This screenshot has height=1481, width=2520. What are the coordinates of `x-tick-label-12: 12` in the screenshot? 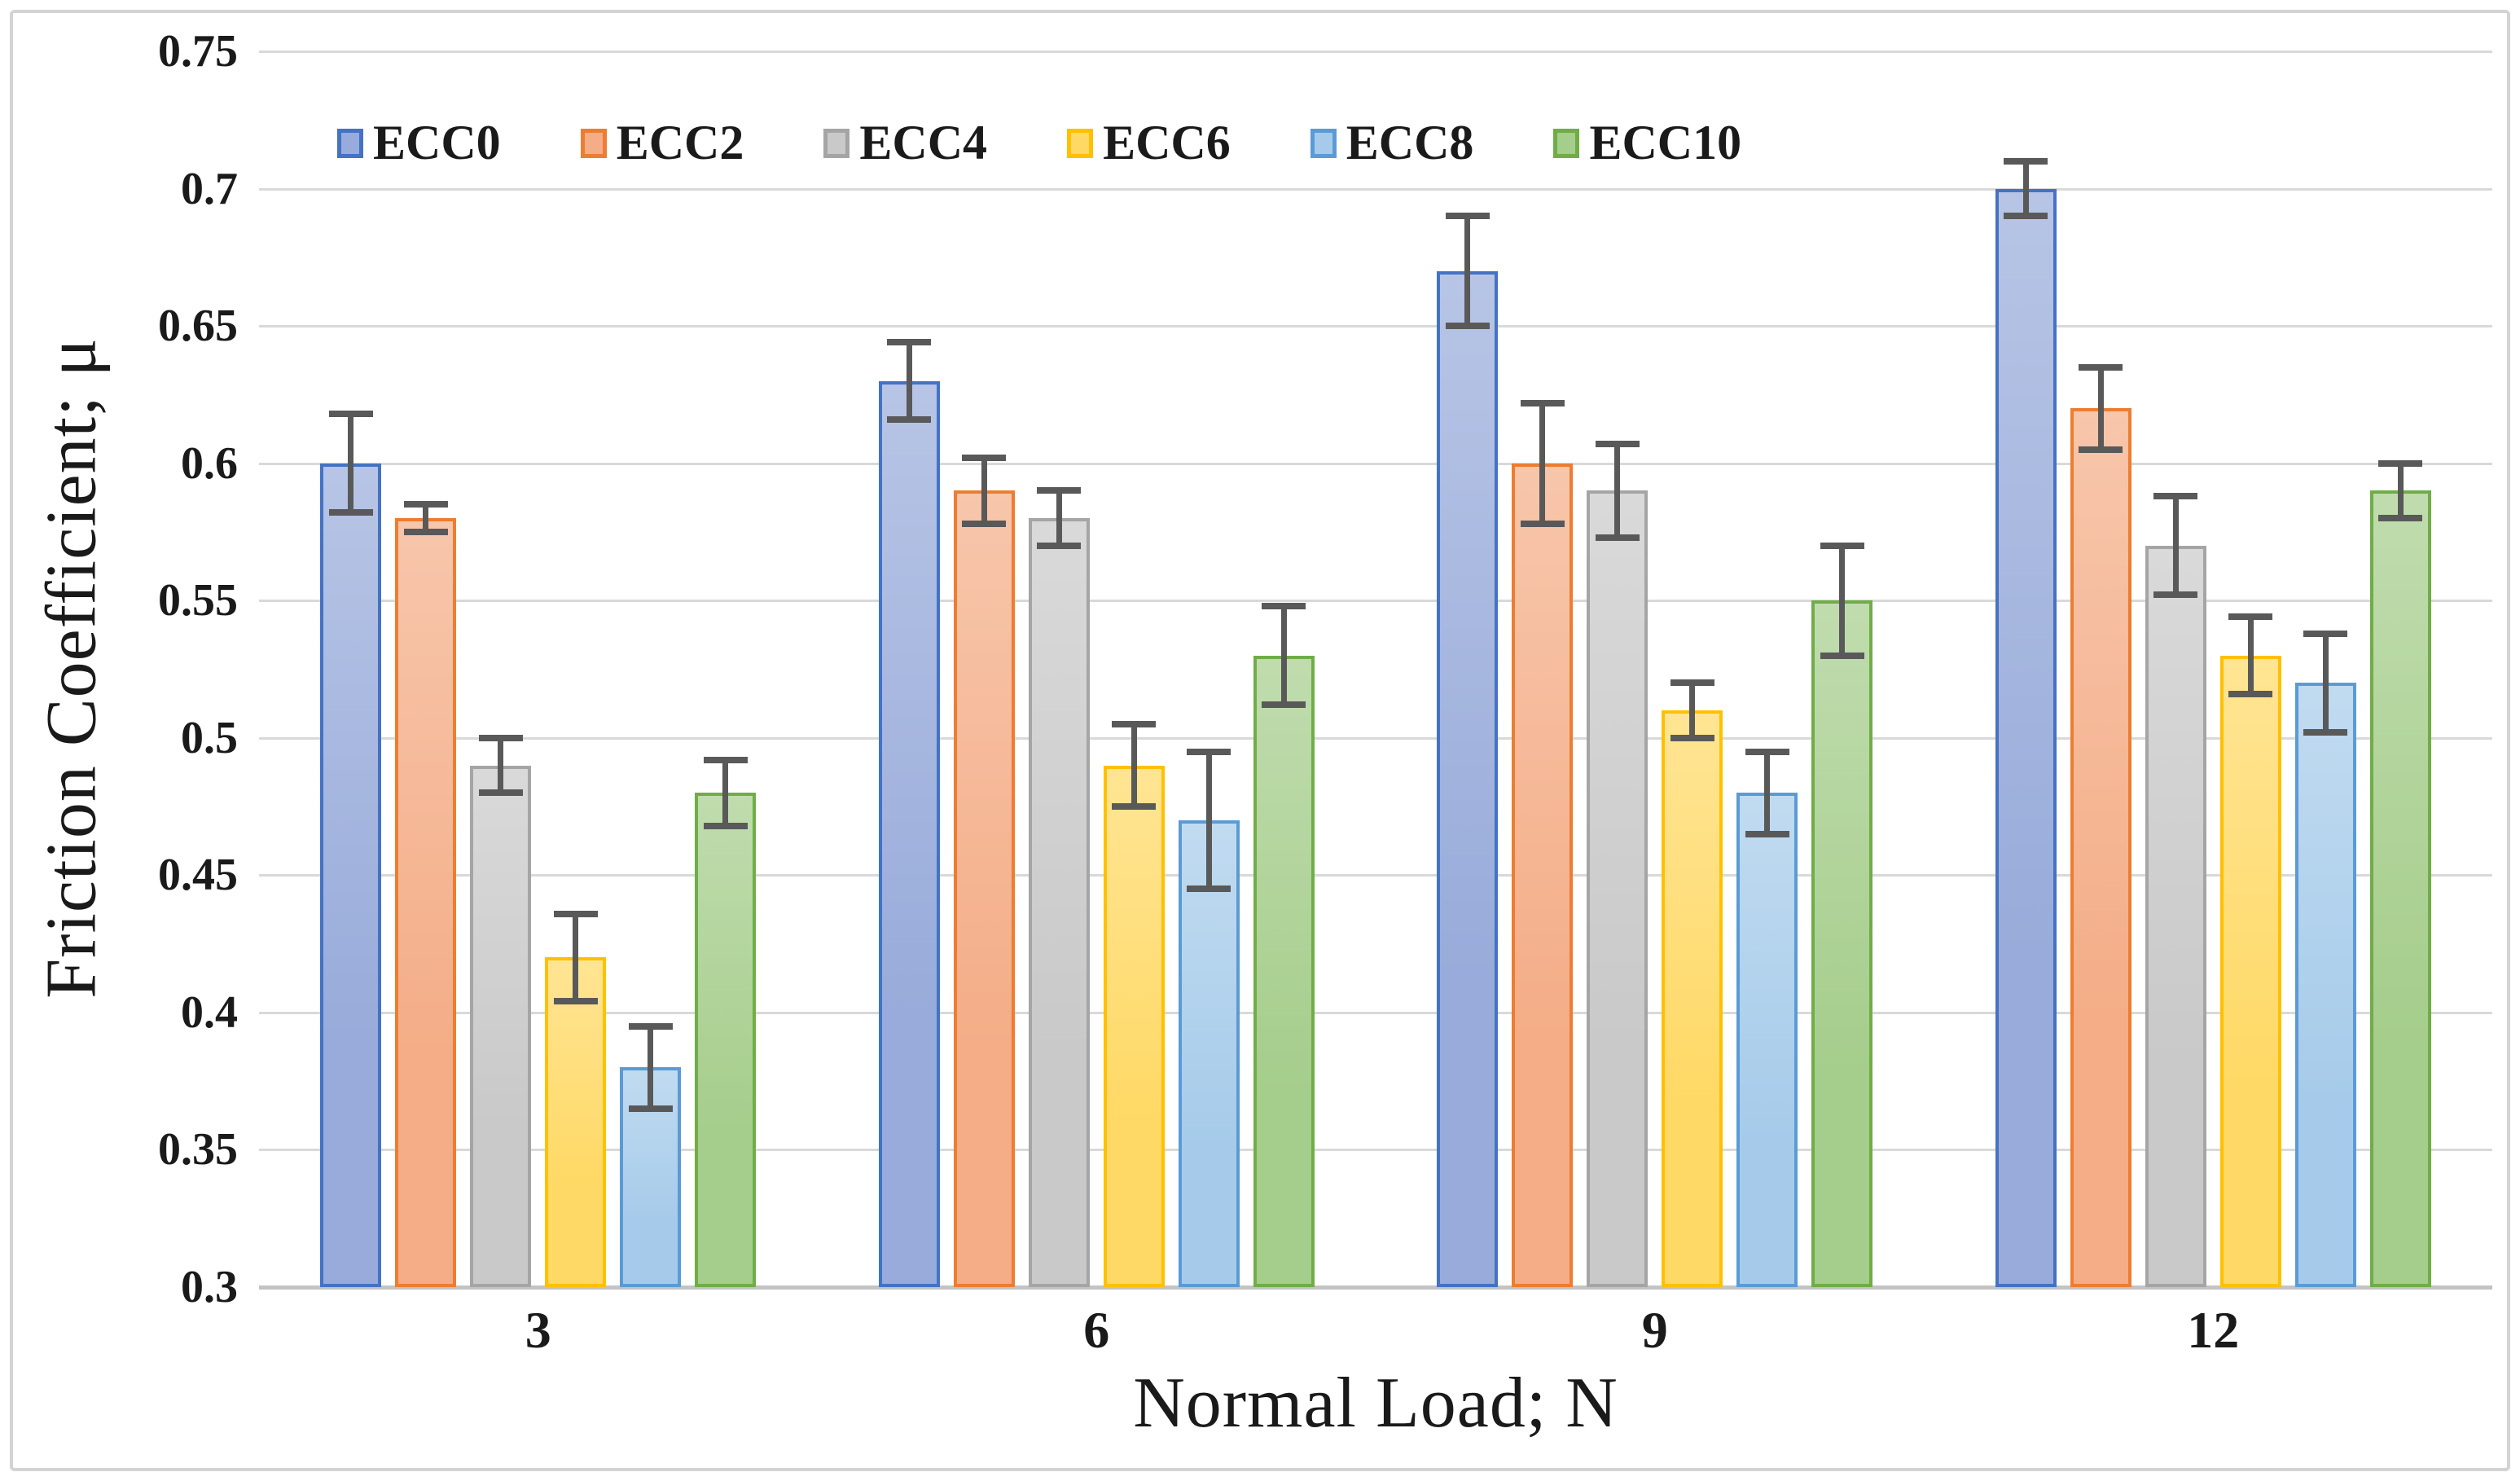 It's located at (2213, 1330).